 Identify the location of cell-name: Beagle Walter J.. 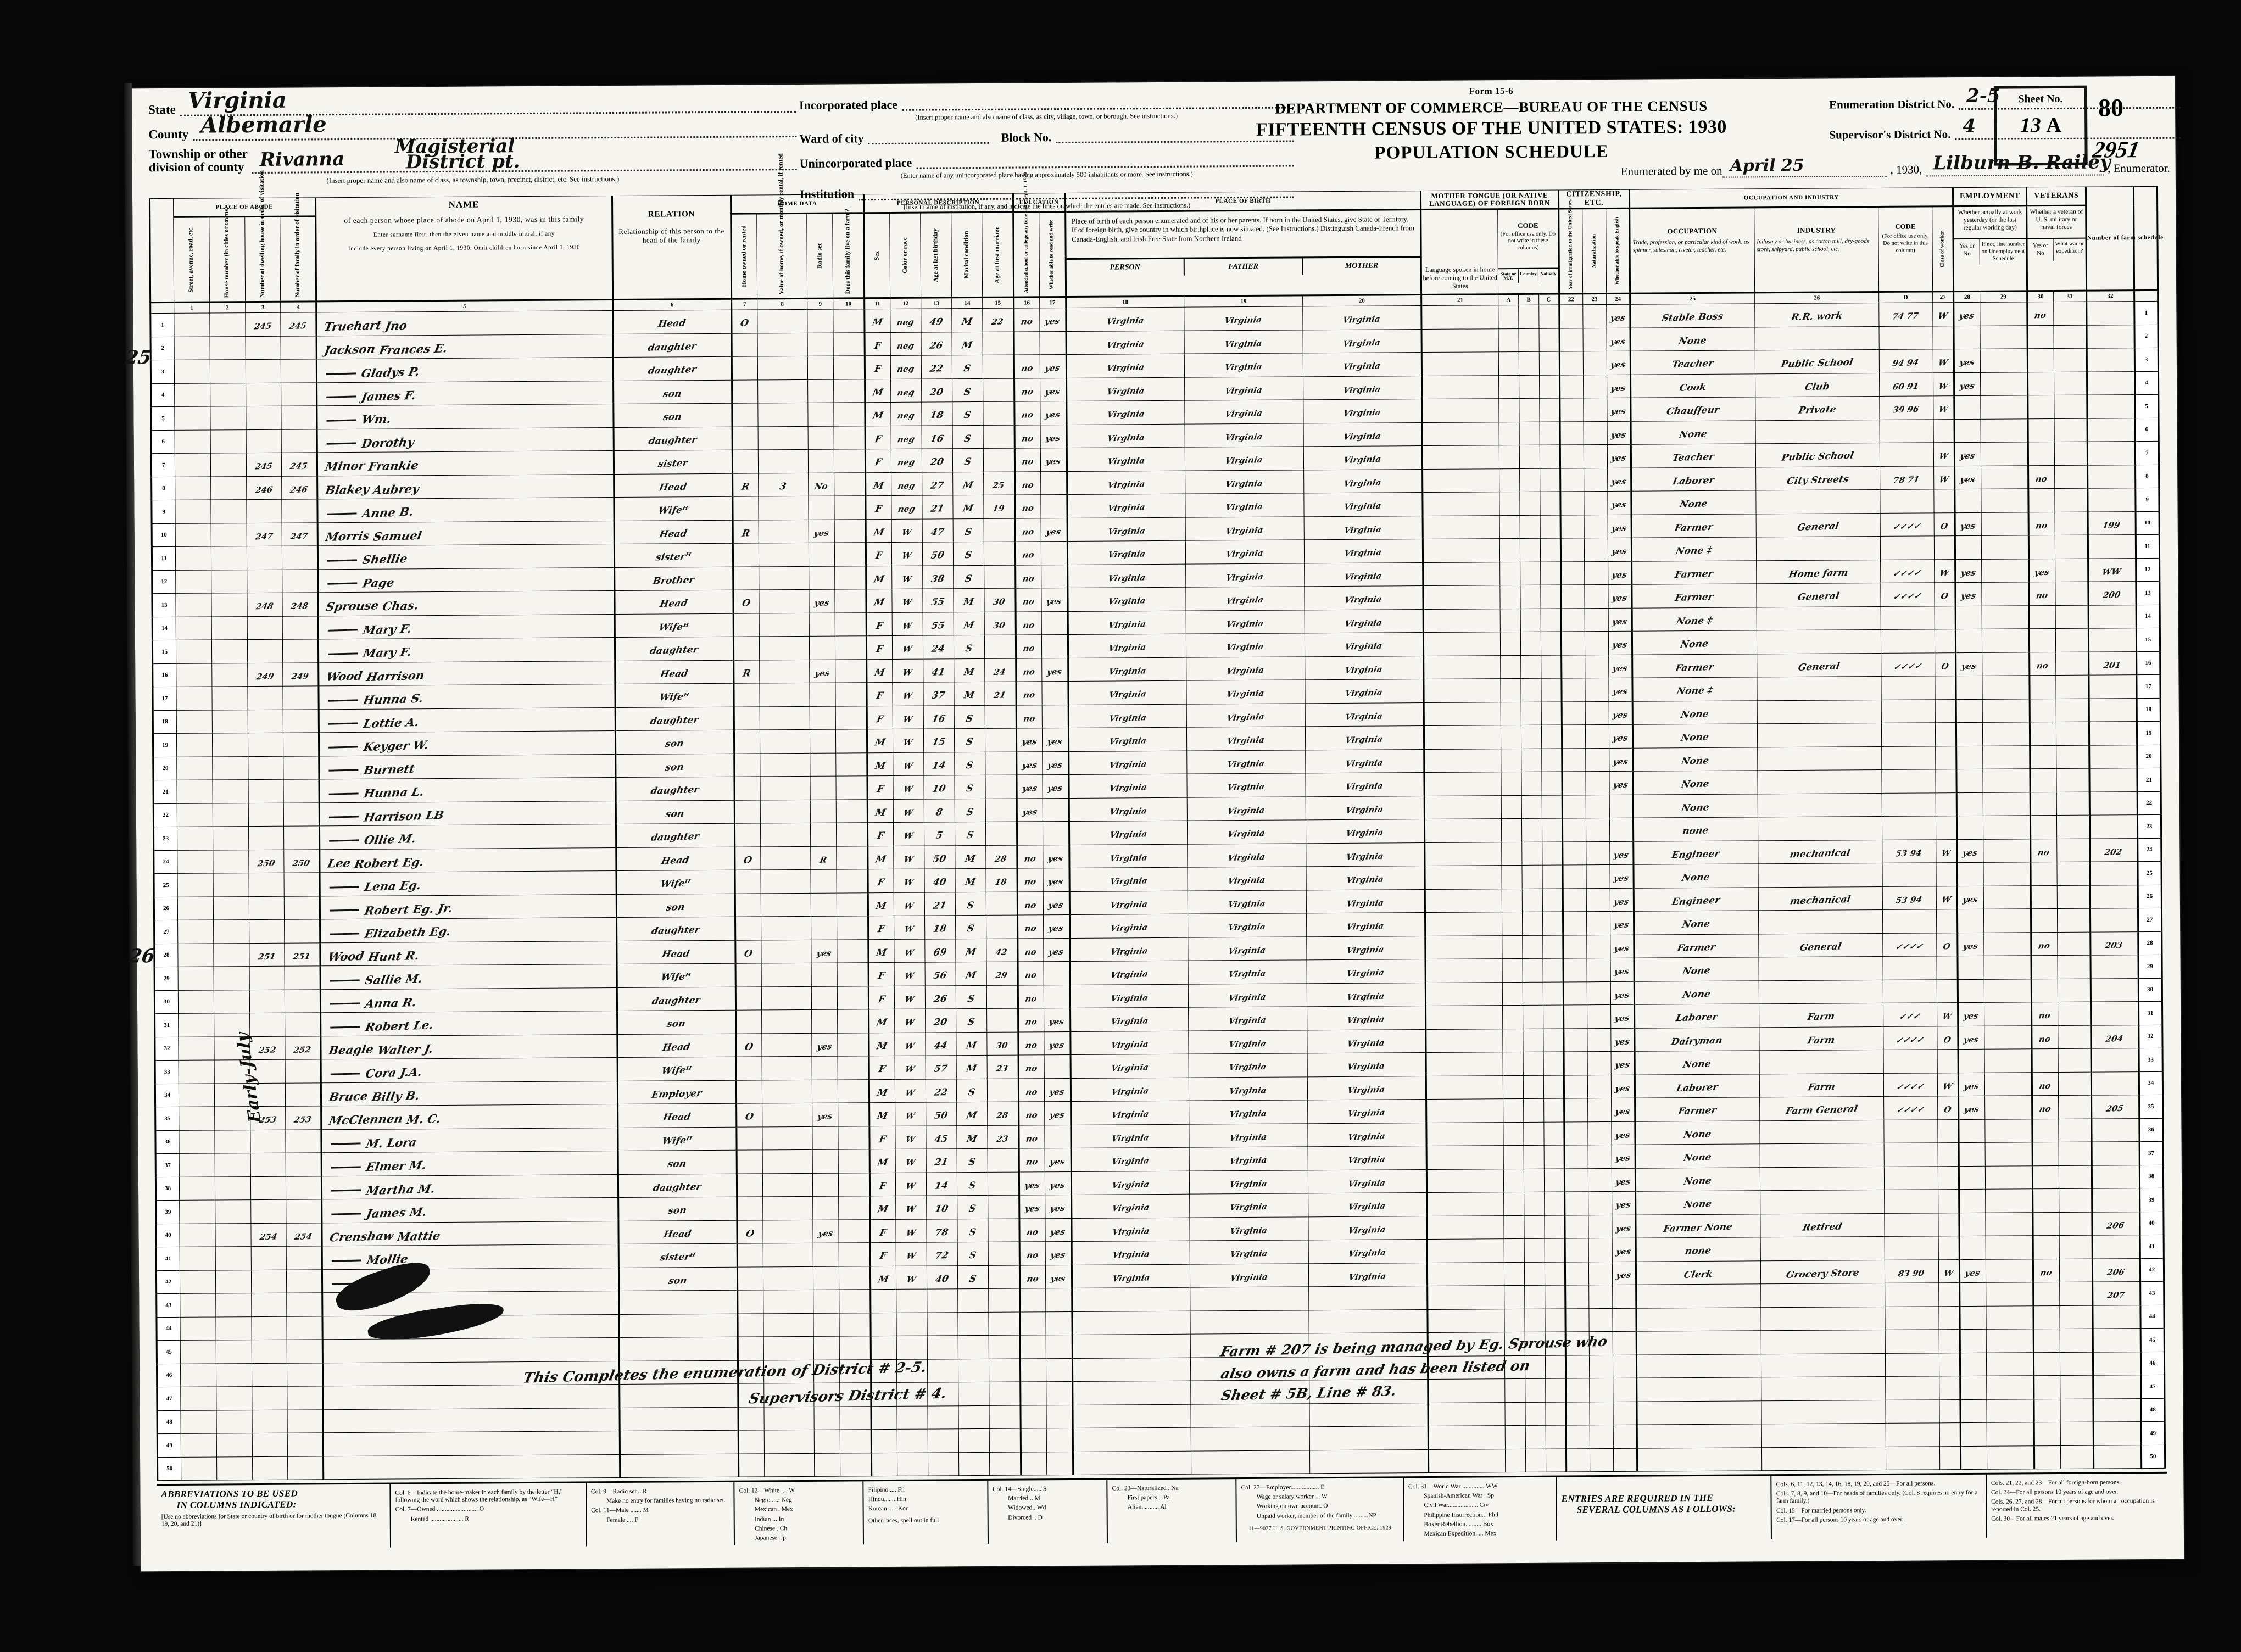
(469, 1046).